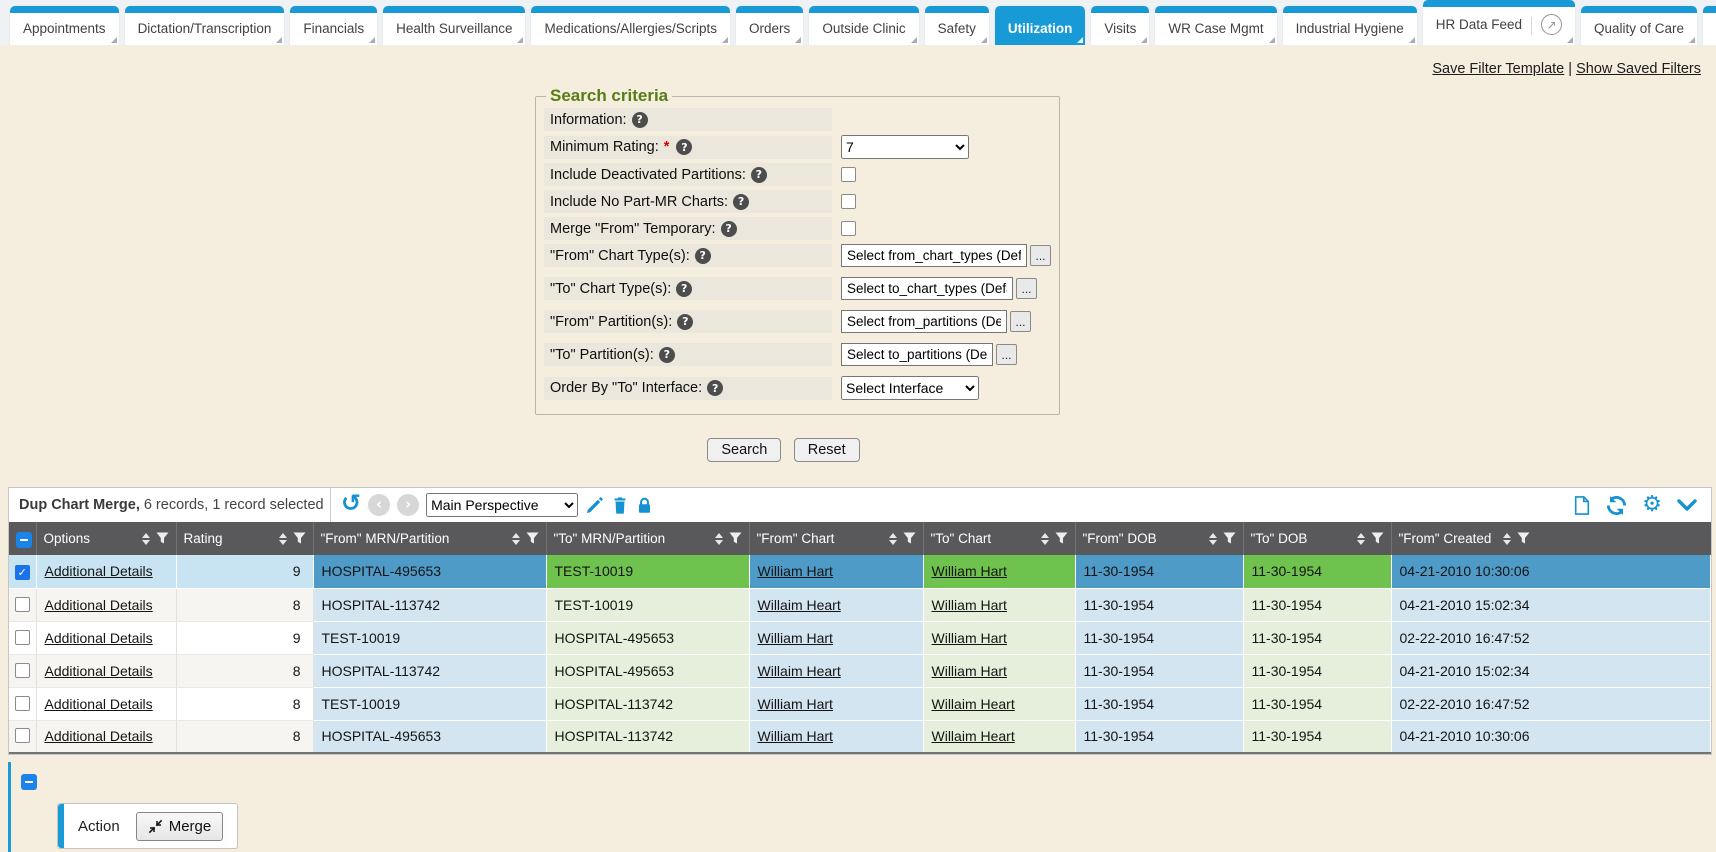  Describe the element at coordinates (204, 25) in the screenshot. I see `tab-dictation-transcription: Dictation/Transcription` at that location.